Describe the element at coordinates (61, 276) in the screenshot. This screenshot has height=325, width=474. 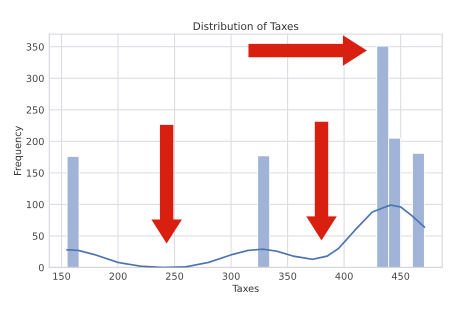
I see `x-tick-label: 150` at that location.